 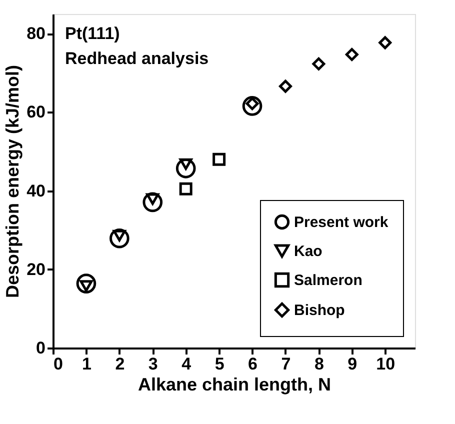 What do you see at coordinates (12, 181) in the screenshot?
I see `y-axis-title: Desorption energy (kJ/mol)` at bounding box center [12, 181].